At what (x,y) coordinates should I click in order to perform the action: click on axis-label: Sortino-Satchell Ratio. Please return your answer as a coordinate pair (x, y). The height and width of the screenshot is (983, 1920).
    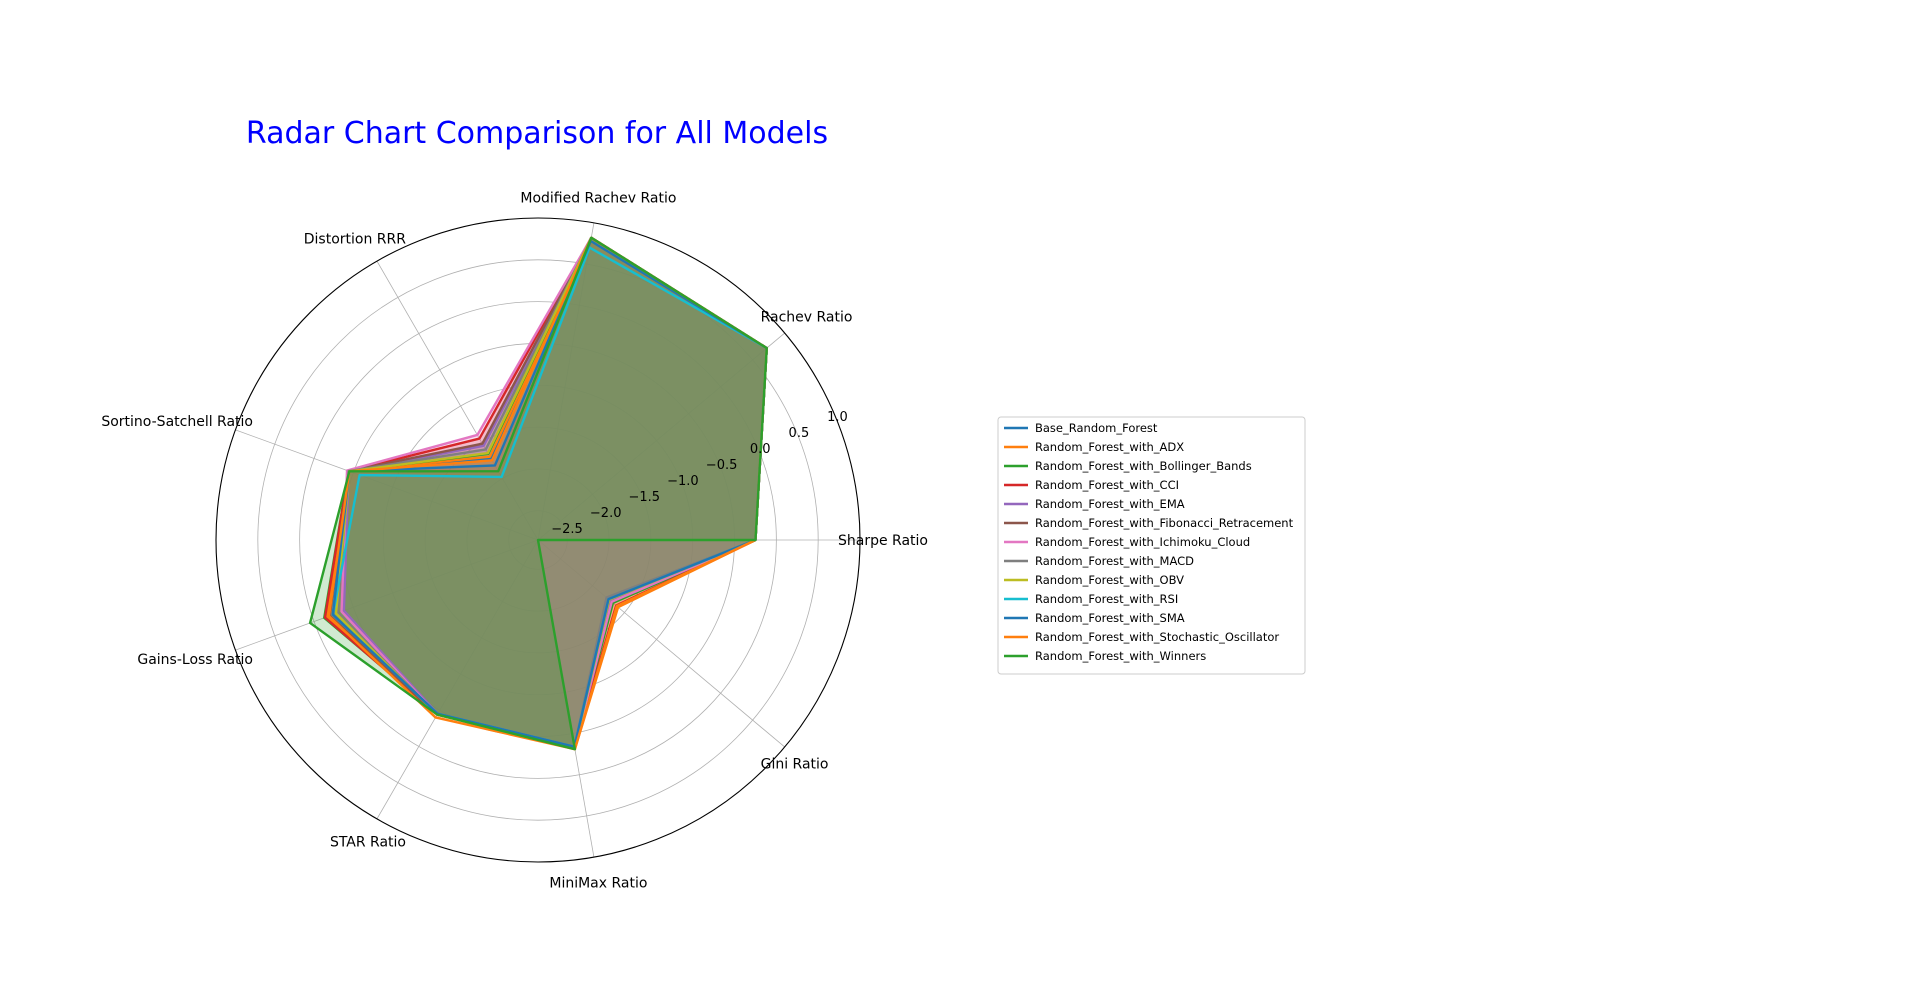
    Looking at the image, I should click on (177, 422).